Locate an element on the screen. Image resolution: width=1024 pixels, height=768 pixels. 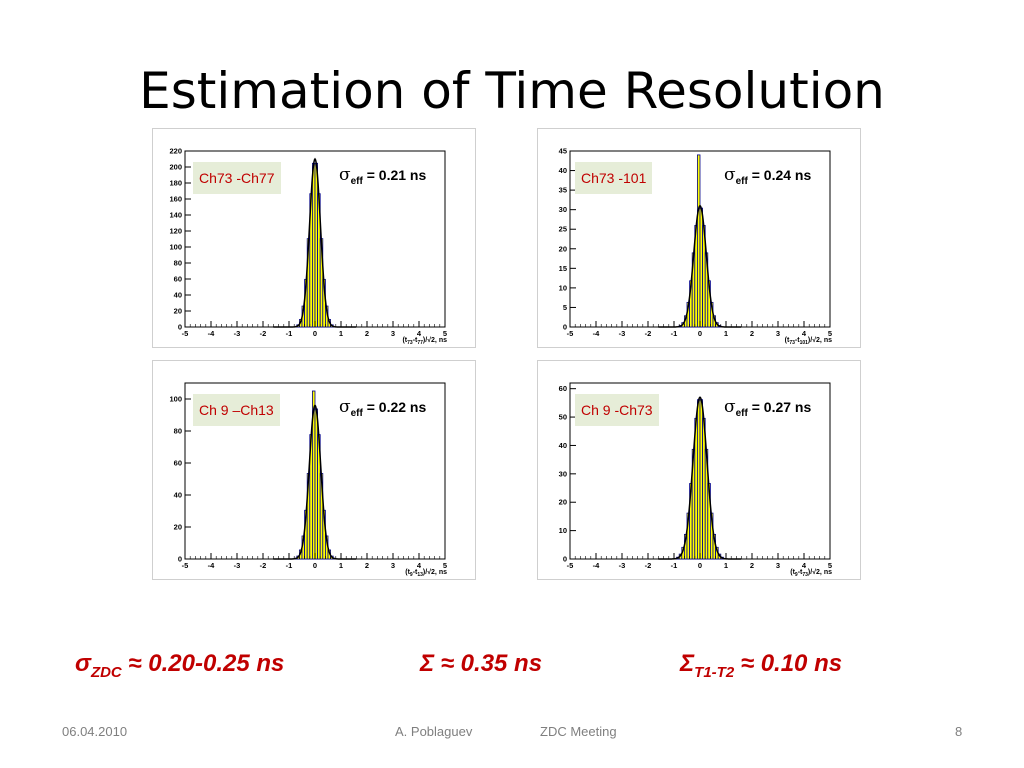
footer-author: A. Poblaguev is located at coordinates (434, 731).